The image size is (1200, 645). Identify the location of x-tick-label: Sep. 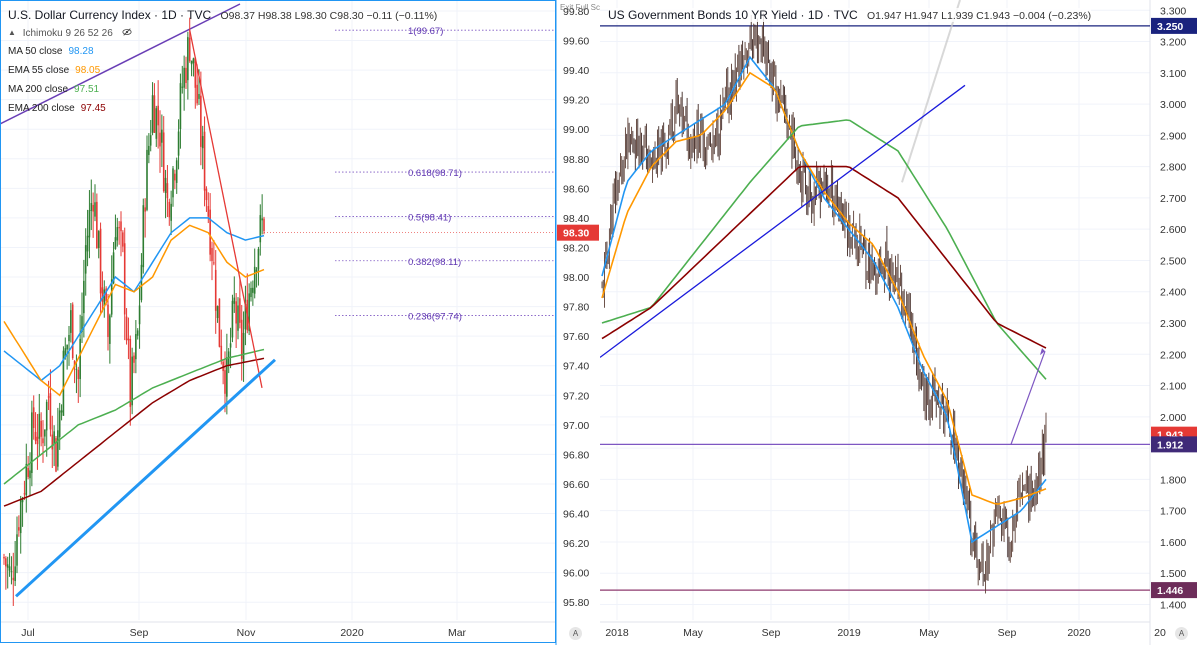
(771, 633).